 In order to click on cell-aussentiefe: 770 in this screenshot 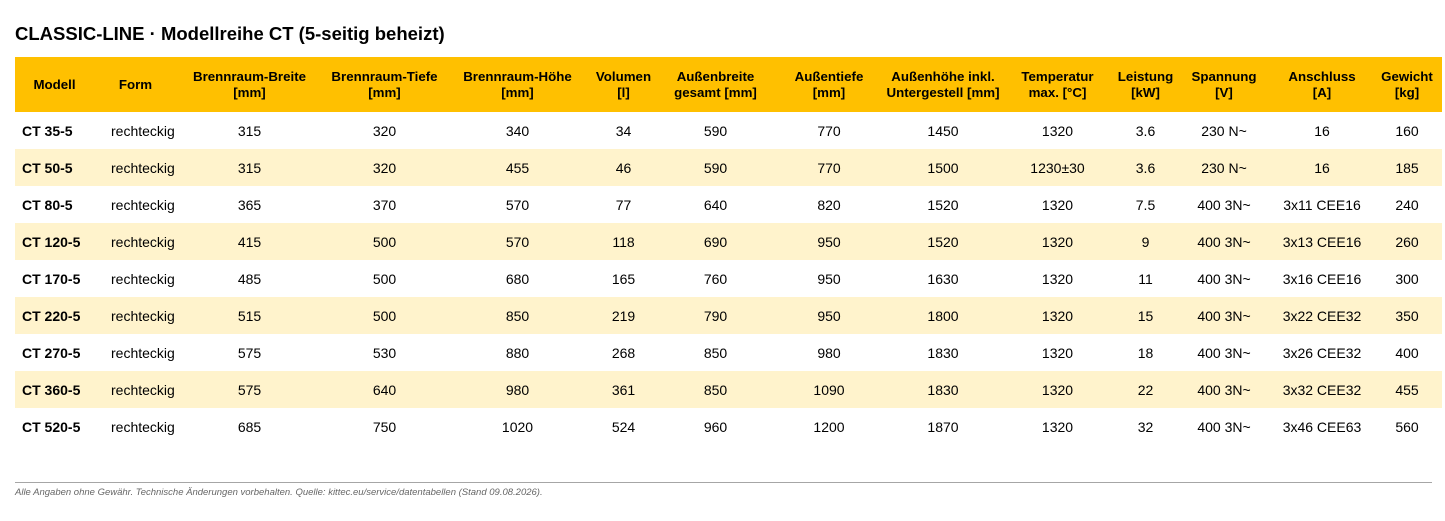, I will do `click(829, 130)`.